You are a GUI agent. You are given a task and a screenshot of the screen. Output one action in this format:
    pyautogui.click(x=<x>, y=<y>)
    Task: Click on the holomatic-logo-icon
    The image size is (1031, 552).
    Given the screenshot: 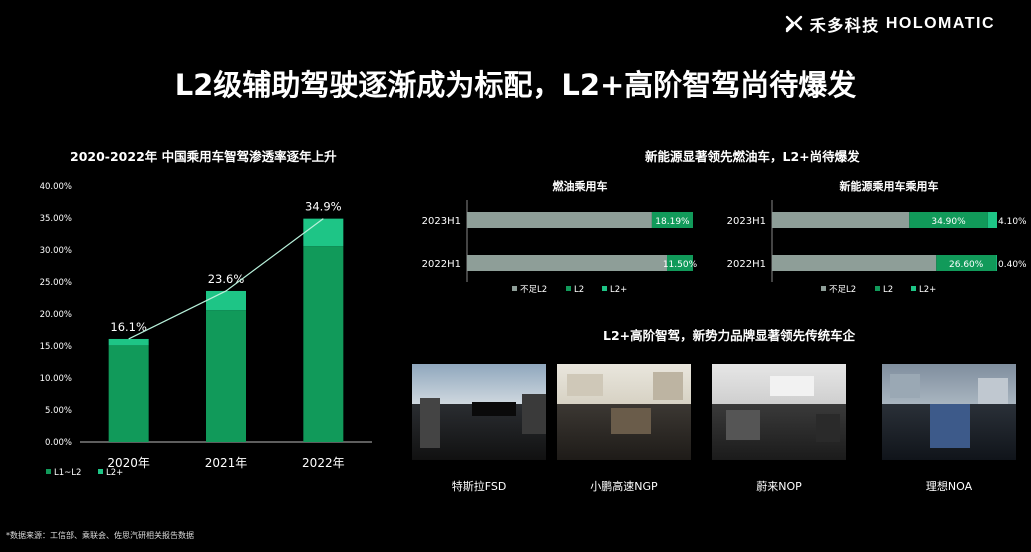 What is the action you would take?
    pyautogui.click(x=793, y=24)
    